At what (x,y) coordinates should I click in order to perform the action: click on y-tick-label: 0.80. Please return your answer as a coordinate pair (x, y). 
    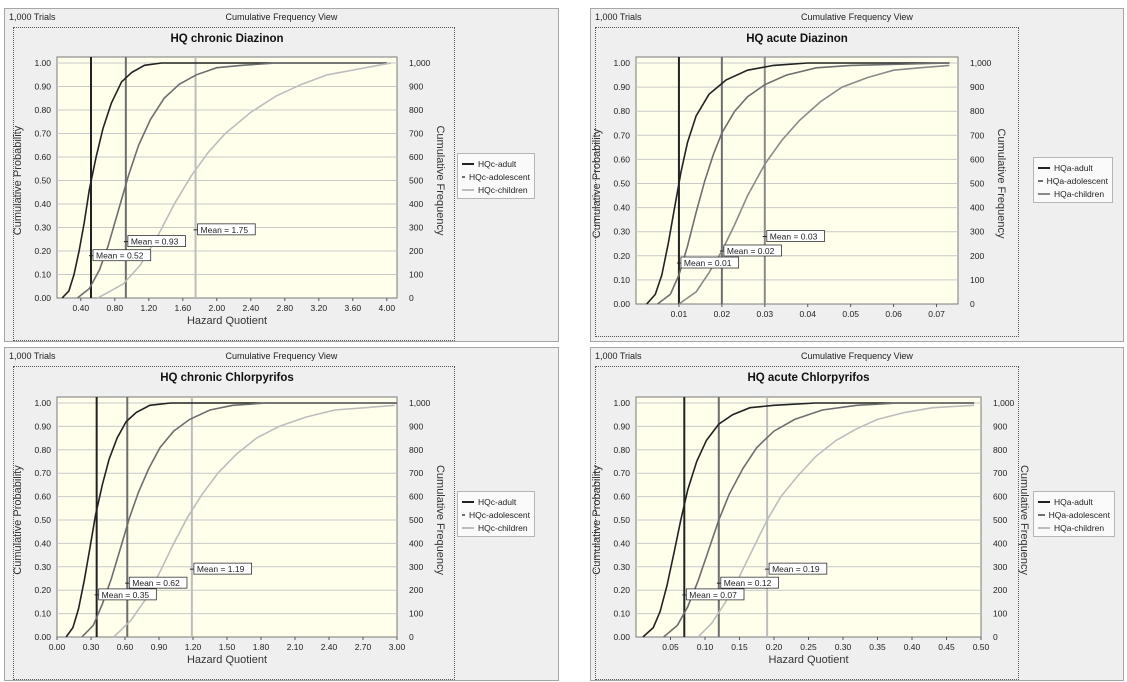
    Looking at the image, I should click on (42, 110).